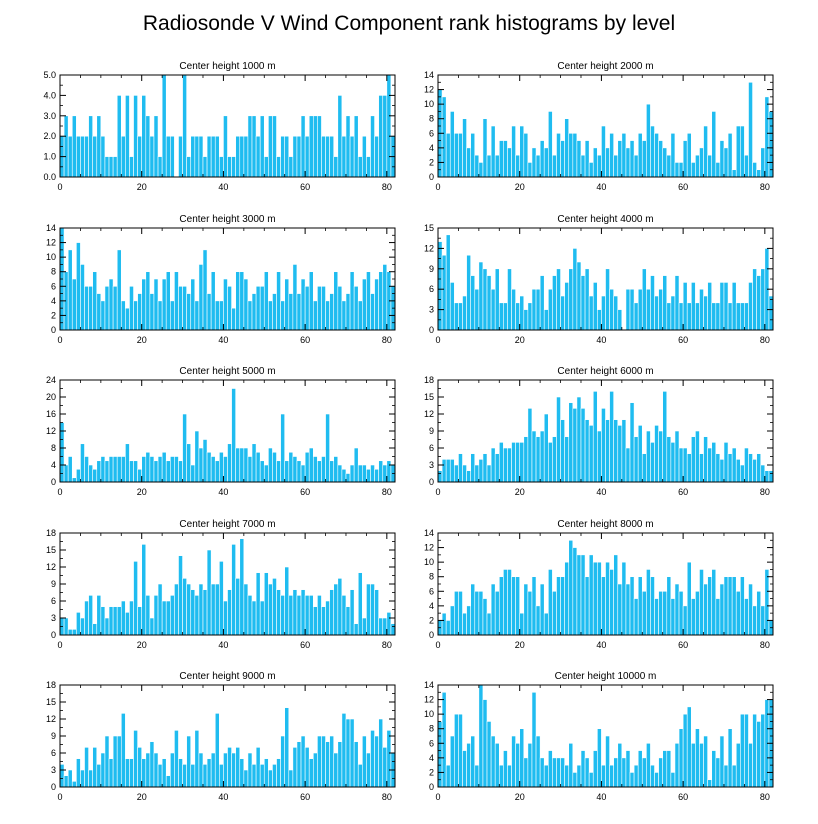 The height and width of the screenshot is (824, 818). What do you see at coordinates (429, 533) in the screenshot?
I see `y-tick-label: 14` at bounding box center [429, 533].